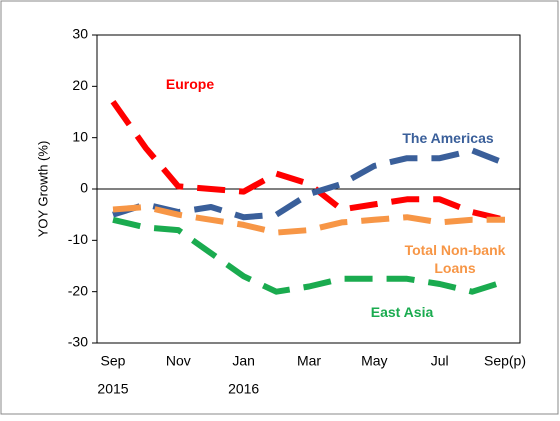 This screenshot has width=560, height=421. What do you see at coordinates (190, 84) in the screenshot?
I see `series-label: Europe` at bounding box center [190, 84].